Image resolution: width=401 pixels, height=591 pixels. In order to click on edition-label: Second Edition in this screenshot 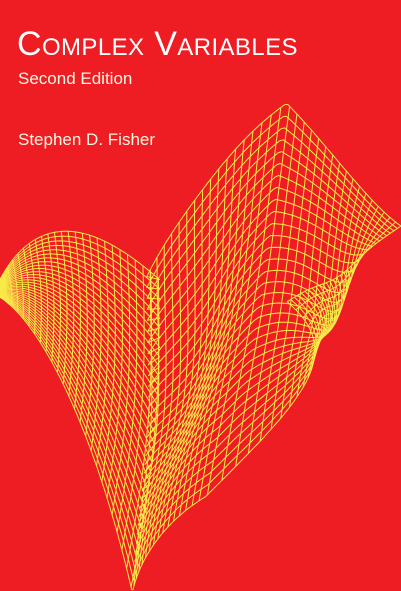, I will do `click(75, 78)`.